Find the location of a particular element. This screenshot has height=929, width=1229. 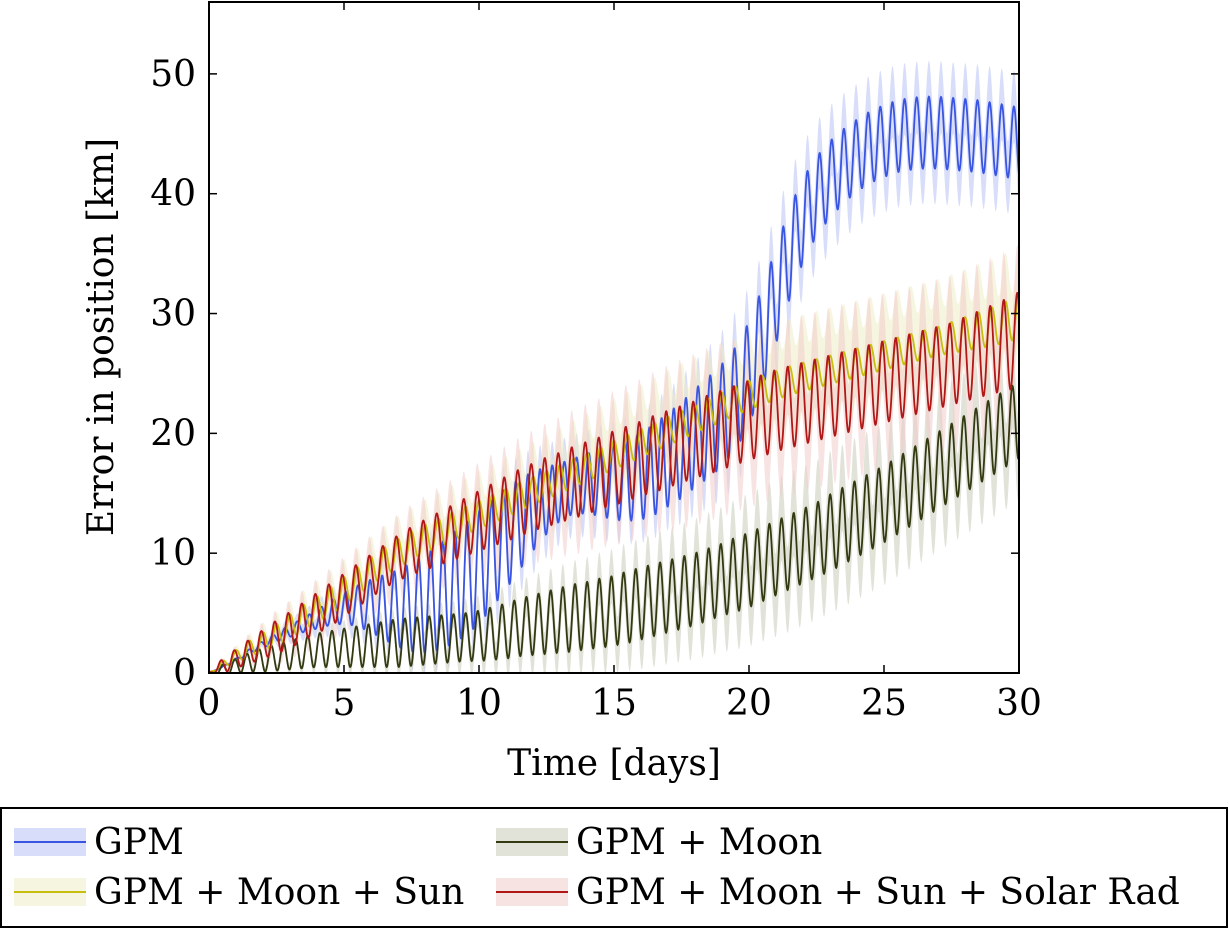

legend-label: GPM + Moon + Sun is located at coordinates (279, 892).